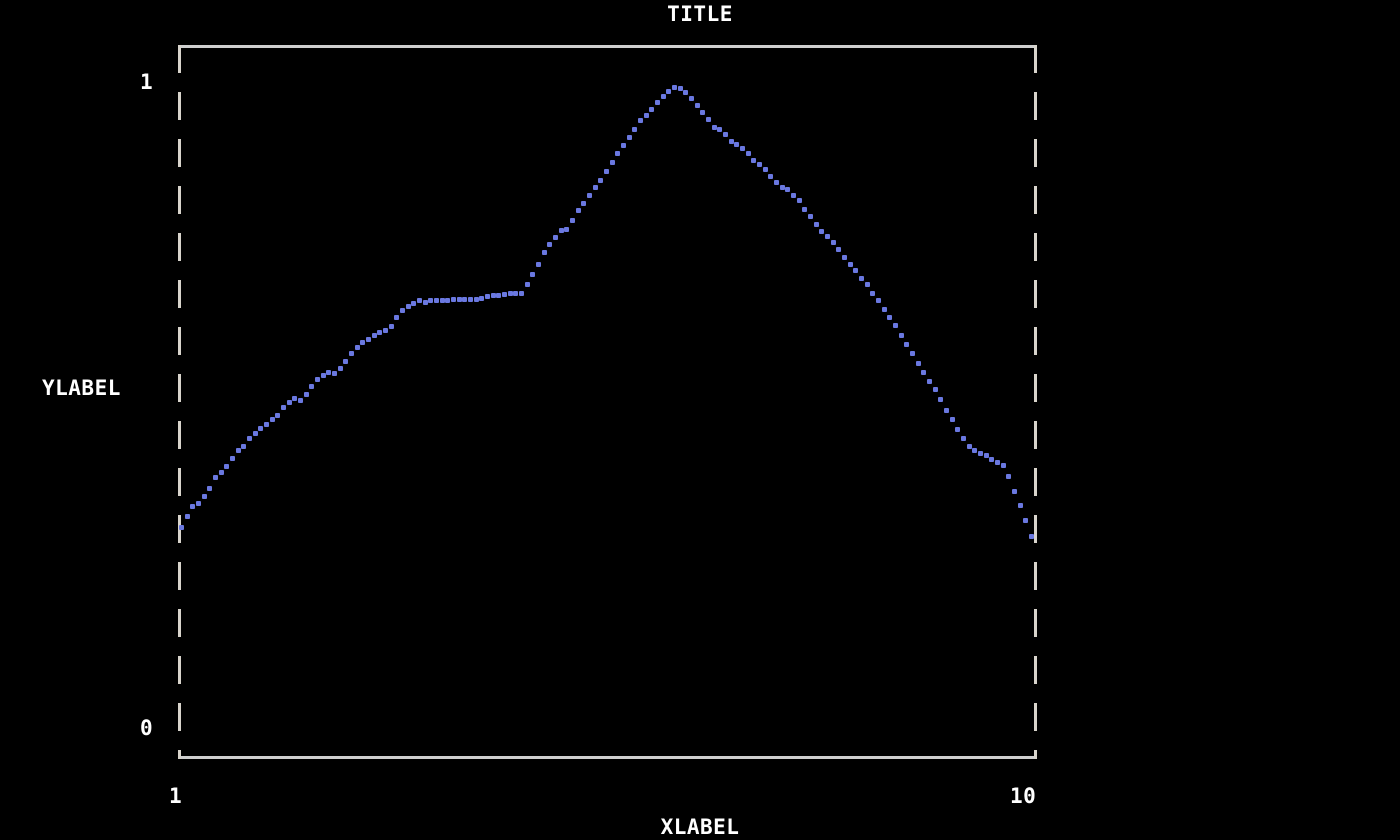 The width and height of the screenshot is (1400, 840). Describe the element at coordinates (147, 728) in the screenshot. I see `y-tick-label-bottom: 0` at that location.